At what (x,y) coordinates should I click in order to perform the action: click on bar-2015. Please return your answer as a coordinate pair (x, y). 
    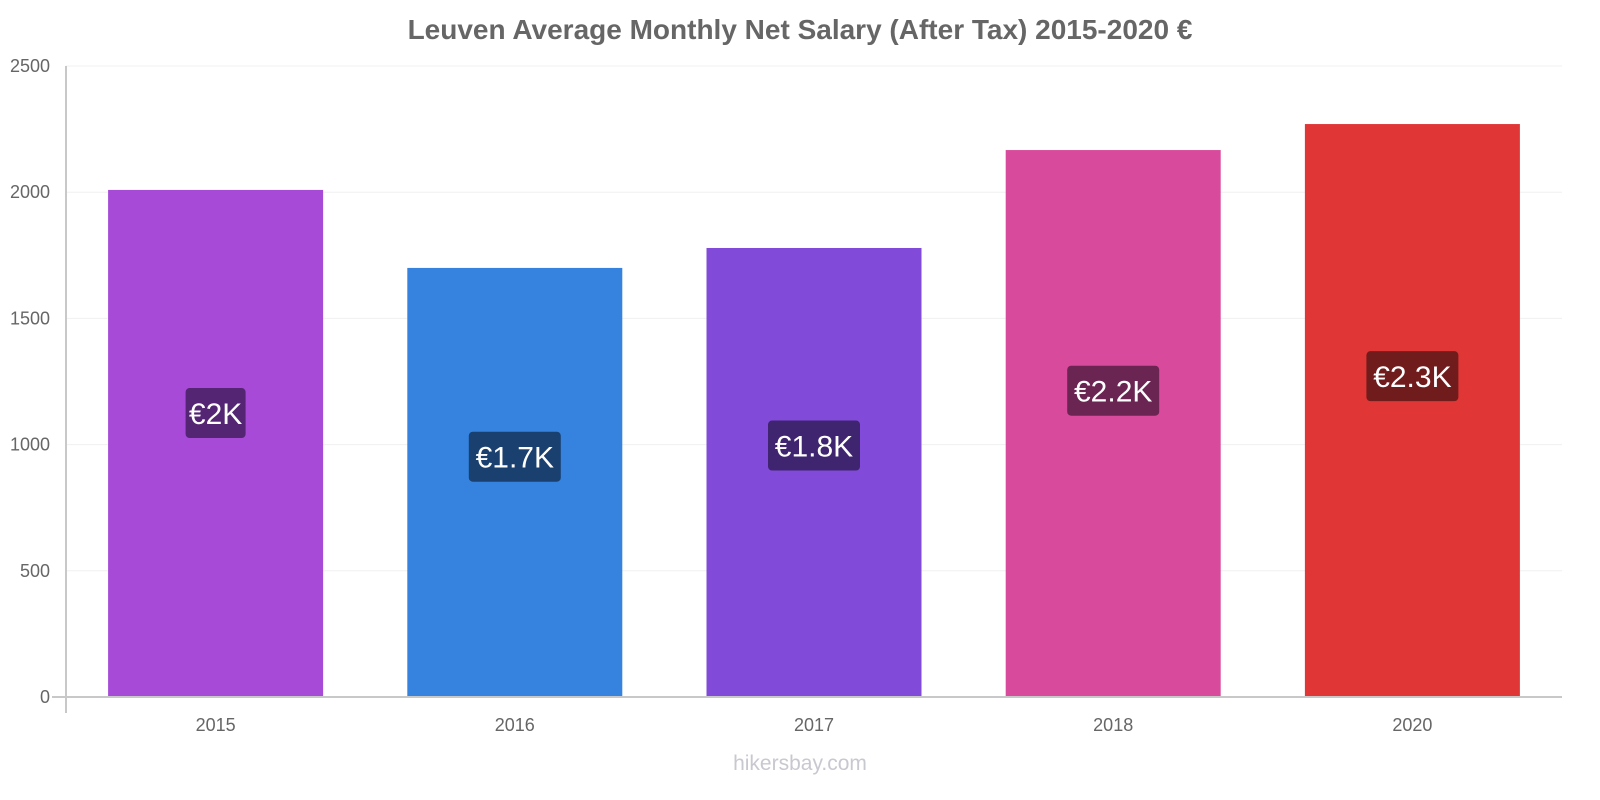
    Looking at the image, I should click on (216, 443).